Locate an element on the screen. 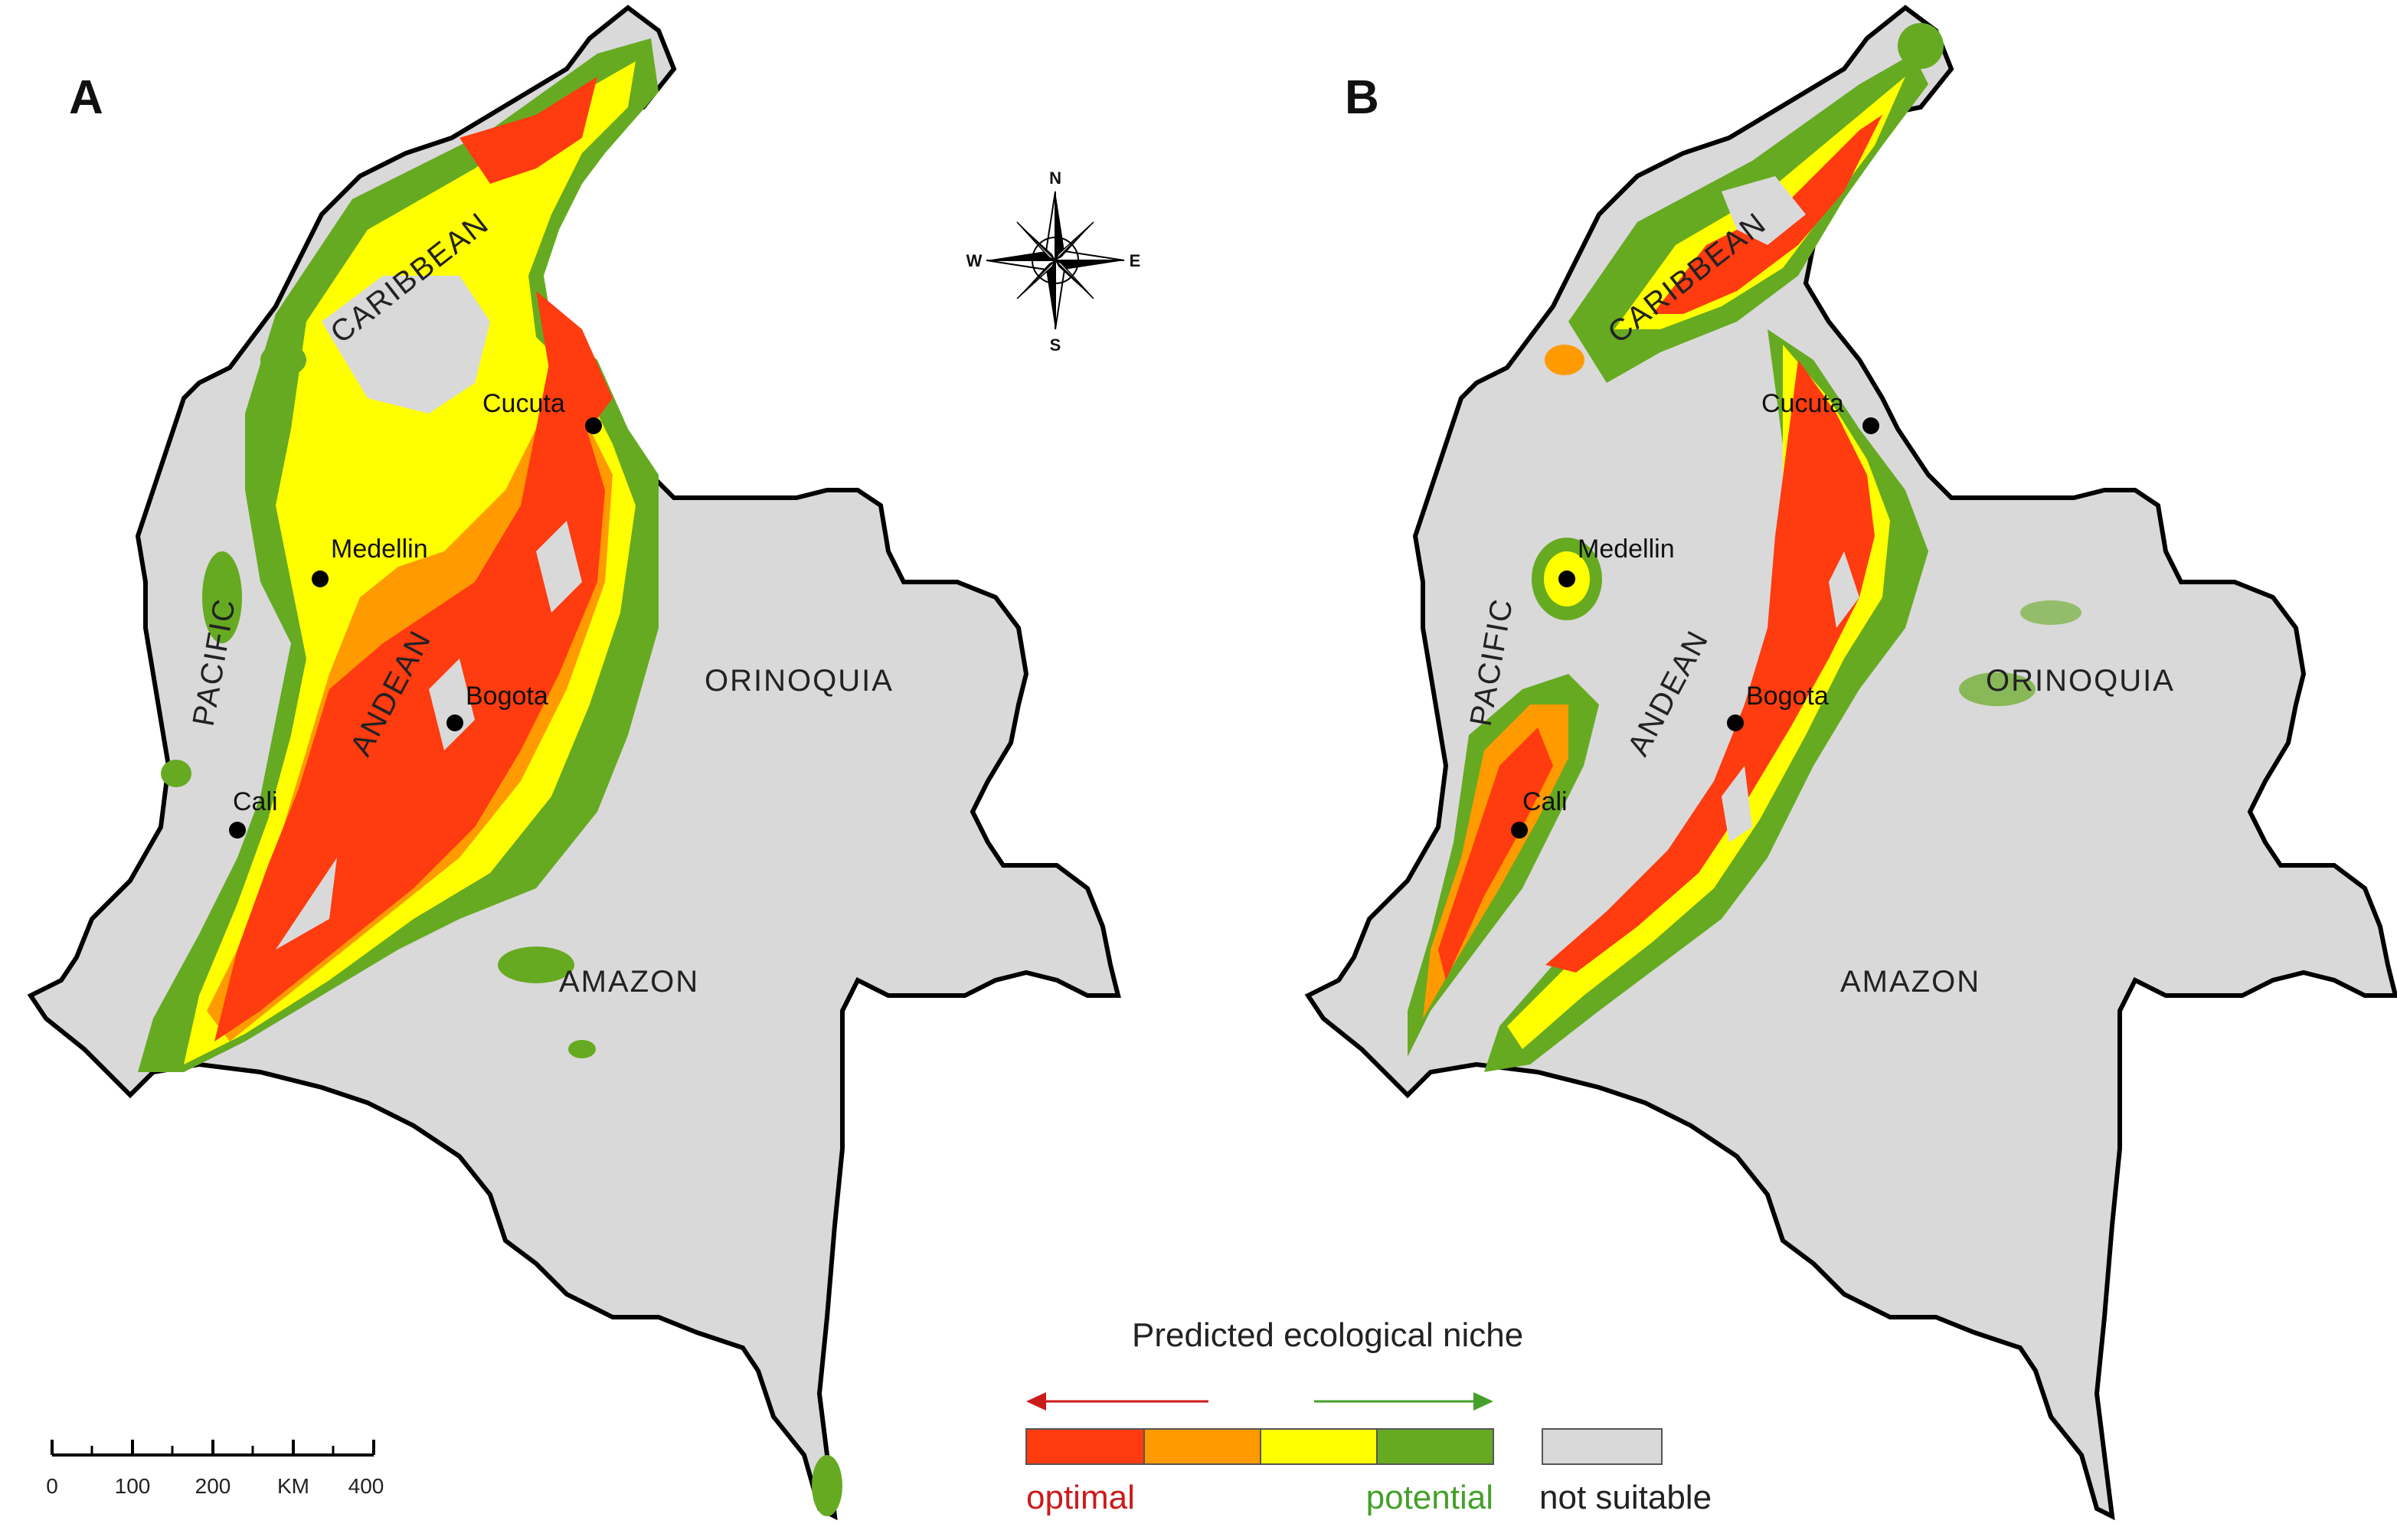  panel-a-city-cucuta: Cucuta is located at coordinates (523, 403).